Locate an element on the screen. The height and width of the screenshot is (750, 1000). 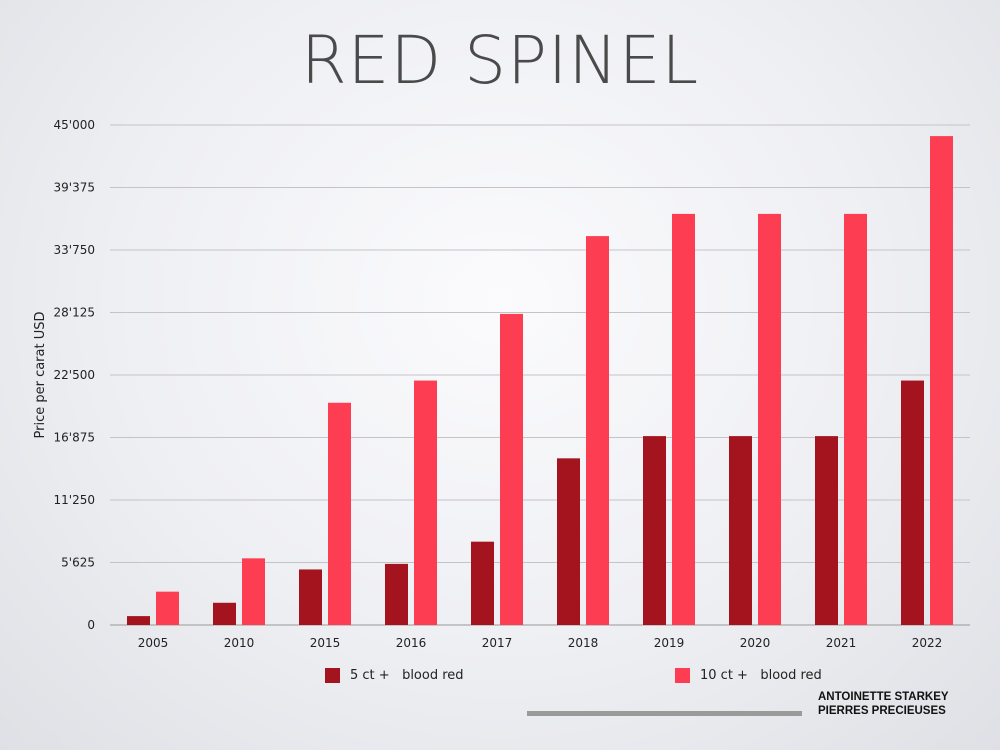
chart-title: RED SPINEL is located at coordinates (500, 60).